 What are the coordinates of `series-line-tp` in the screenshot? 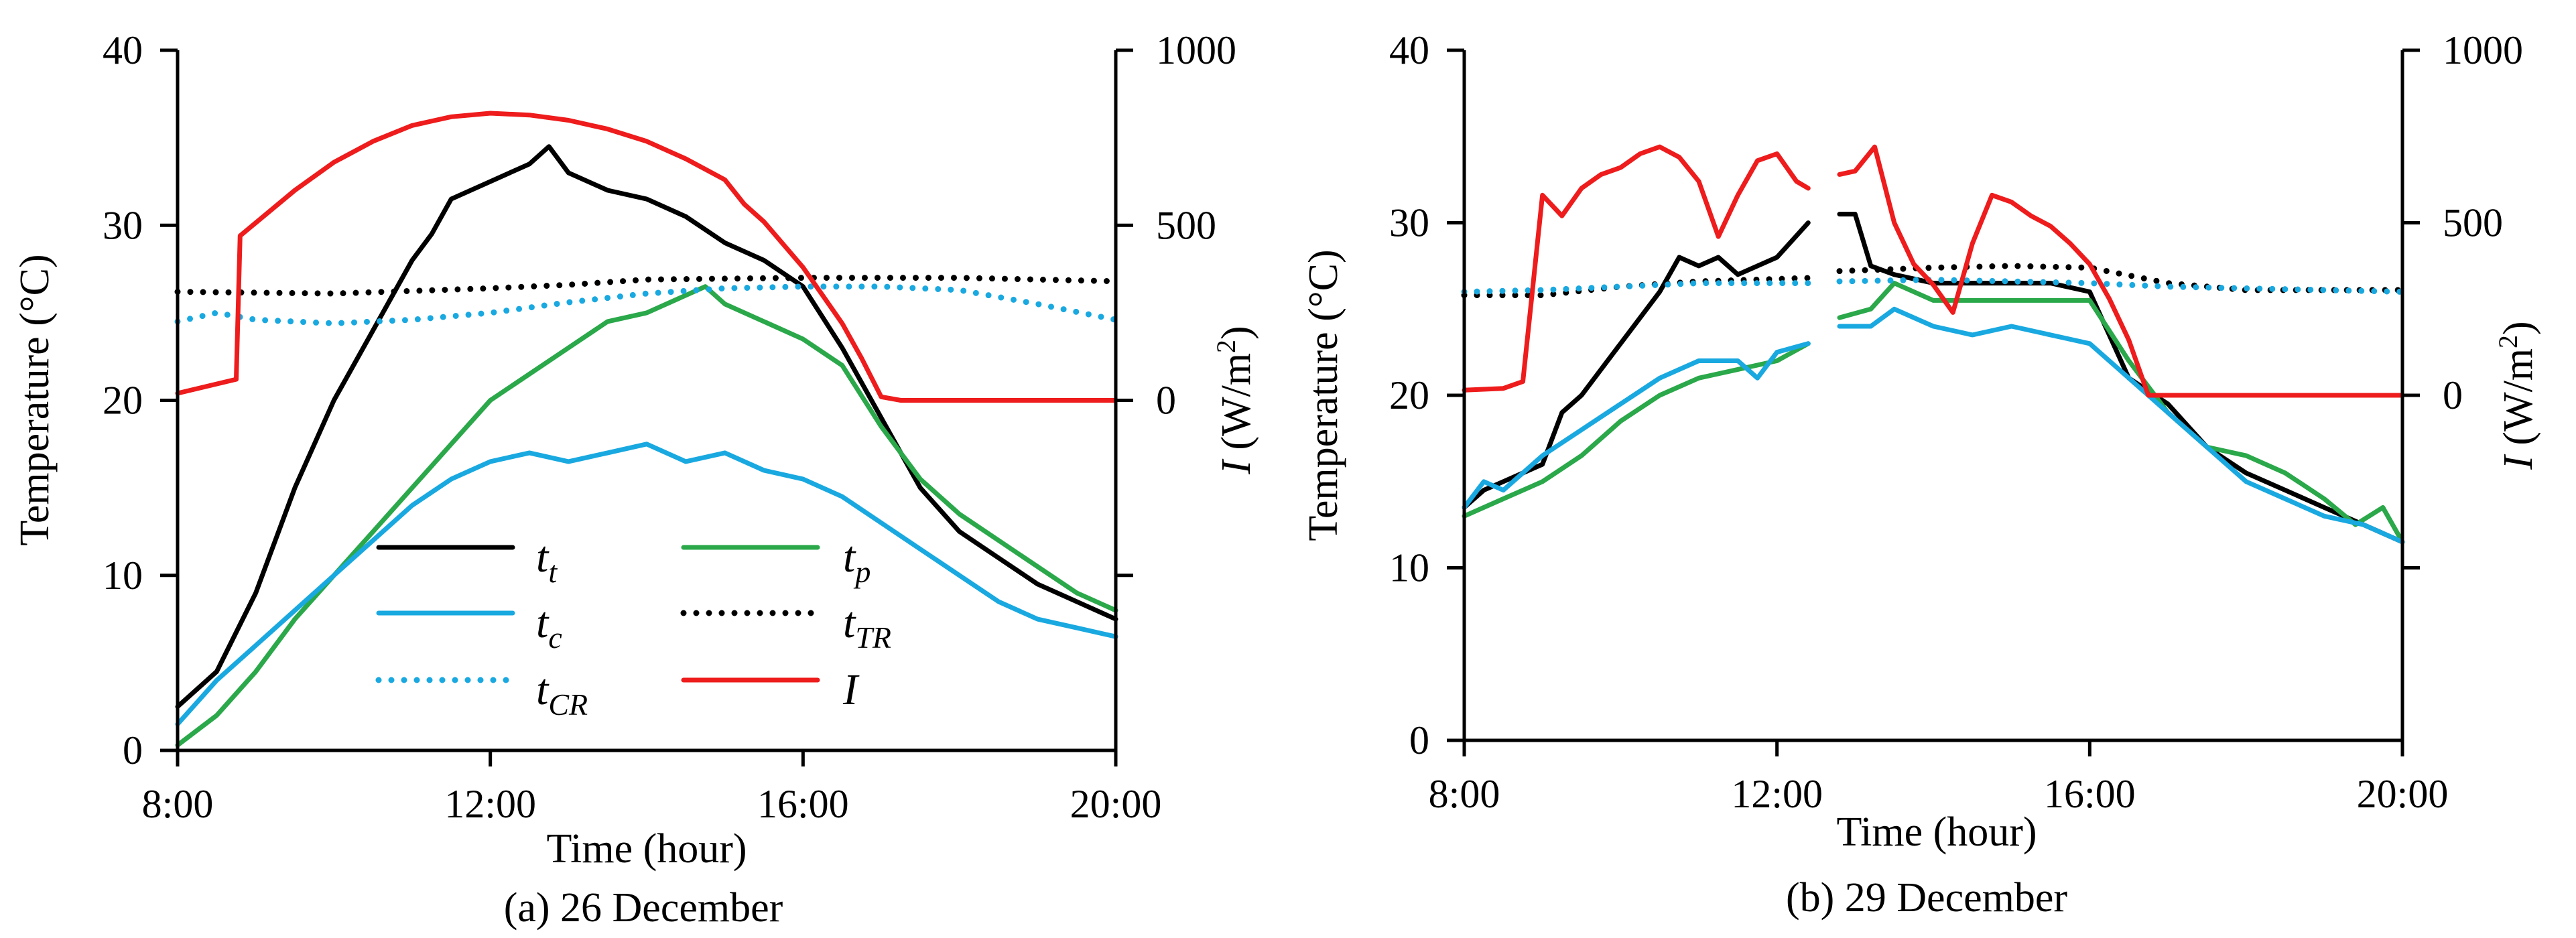 It's located at (1933, 413).